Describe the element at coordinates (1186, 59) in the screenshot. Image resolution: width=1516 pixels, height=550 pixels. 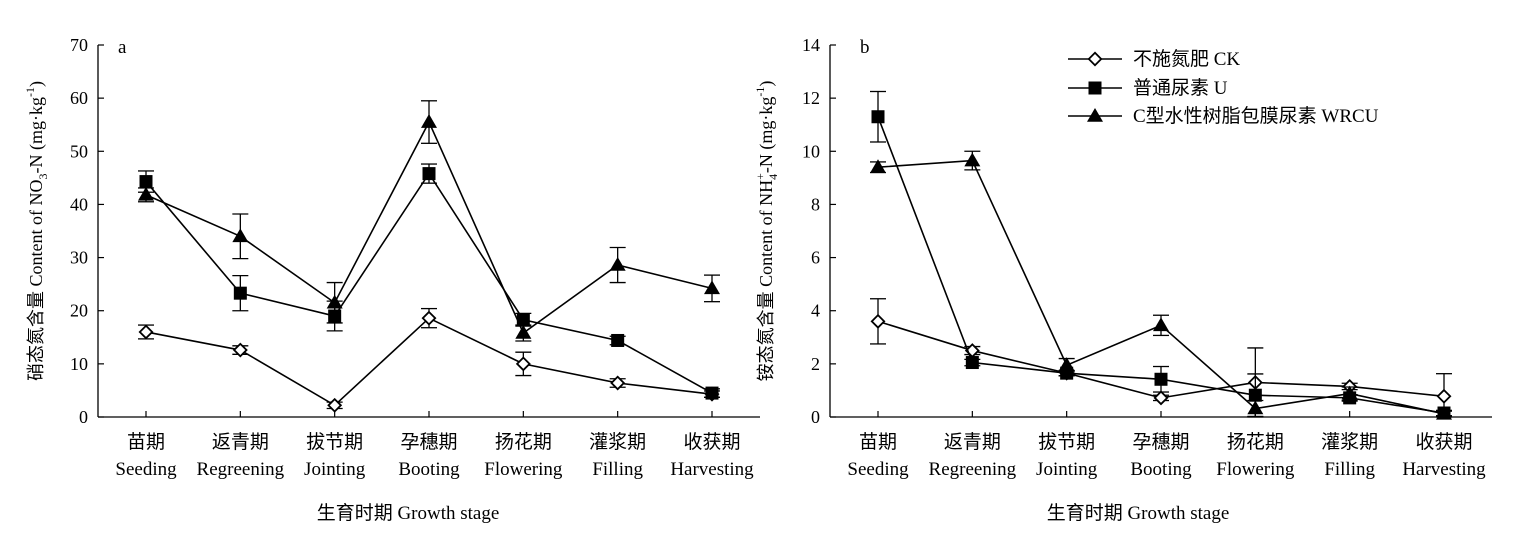
I see `legend-label: 不施氮肥 CK` at that location.